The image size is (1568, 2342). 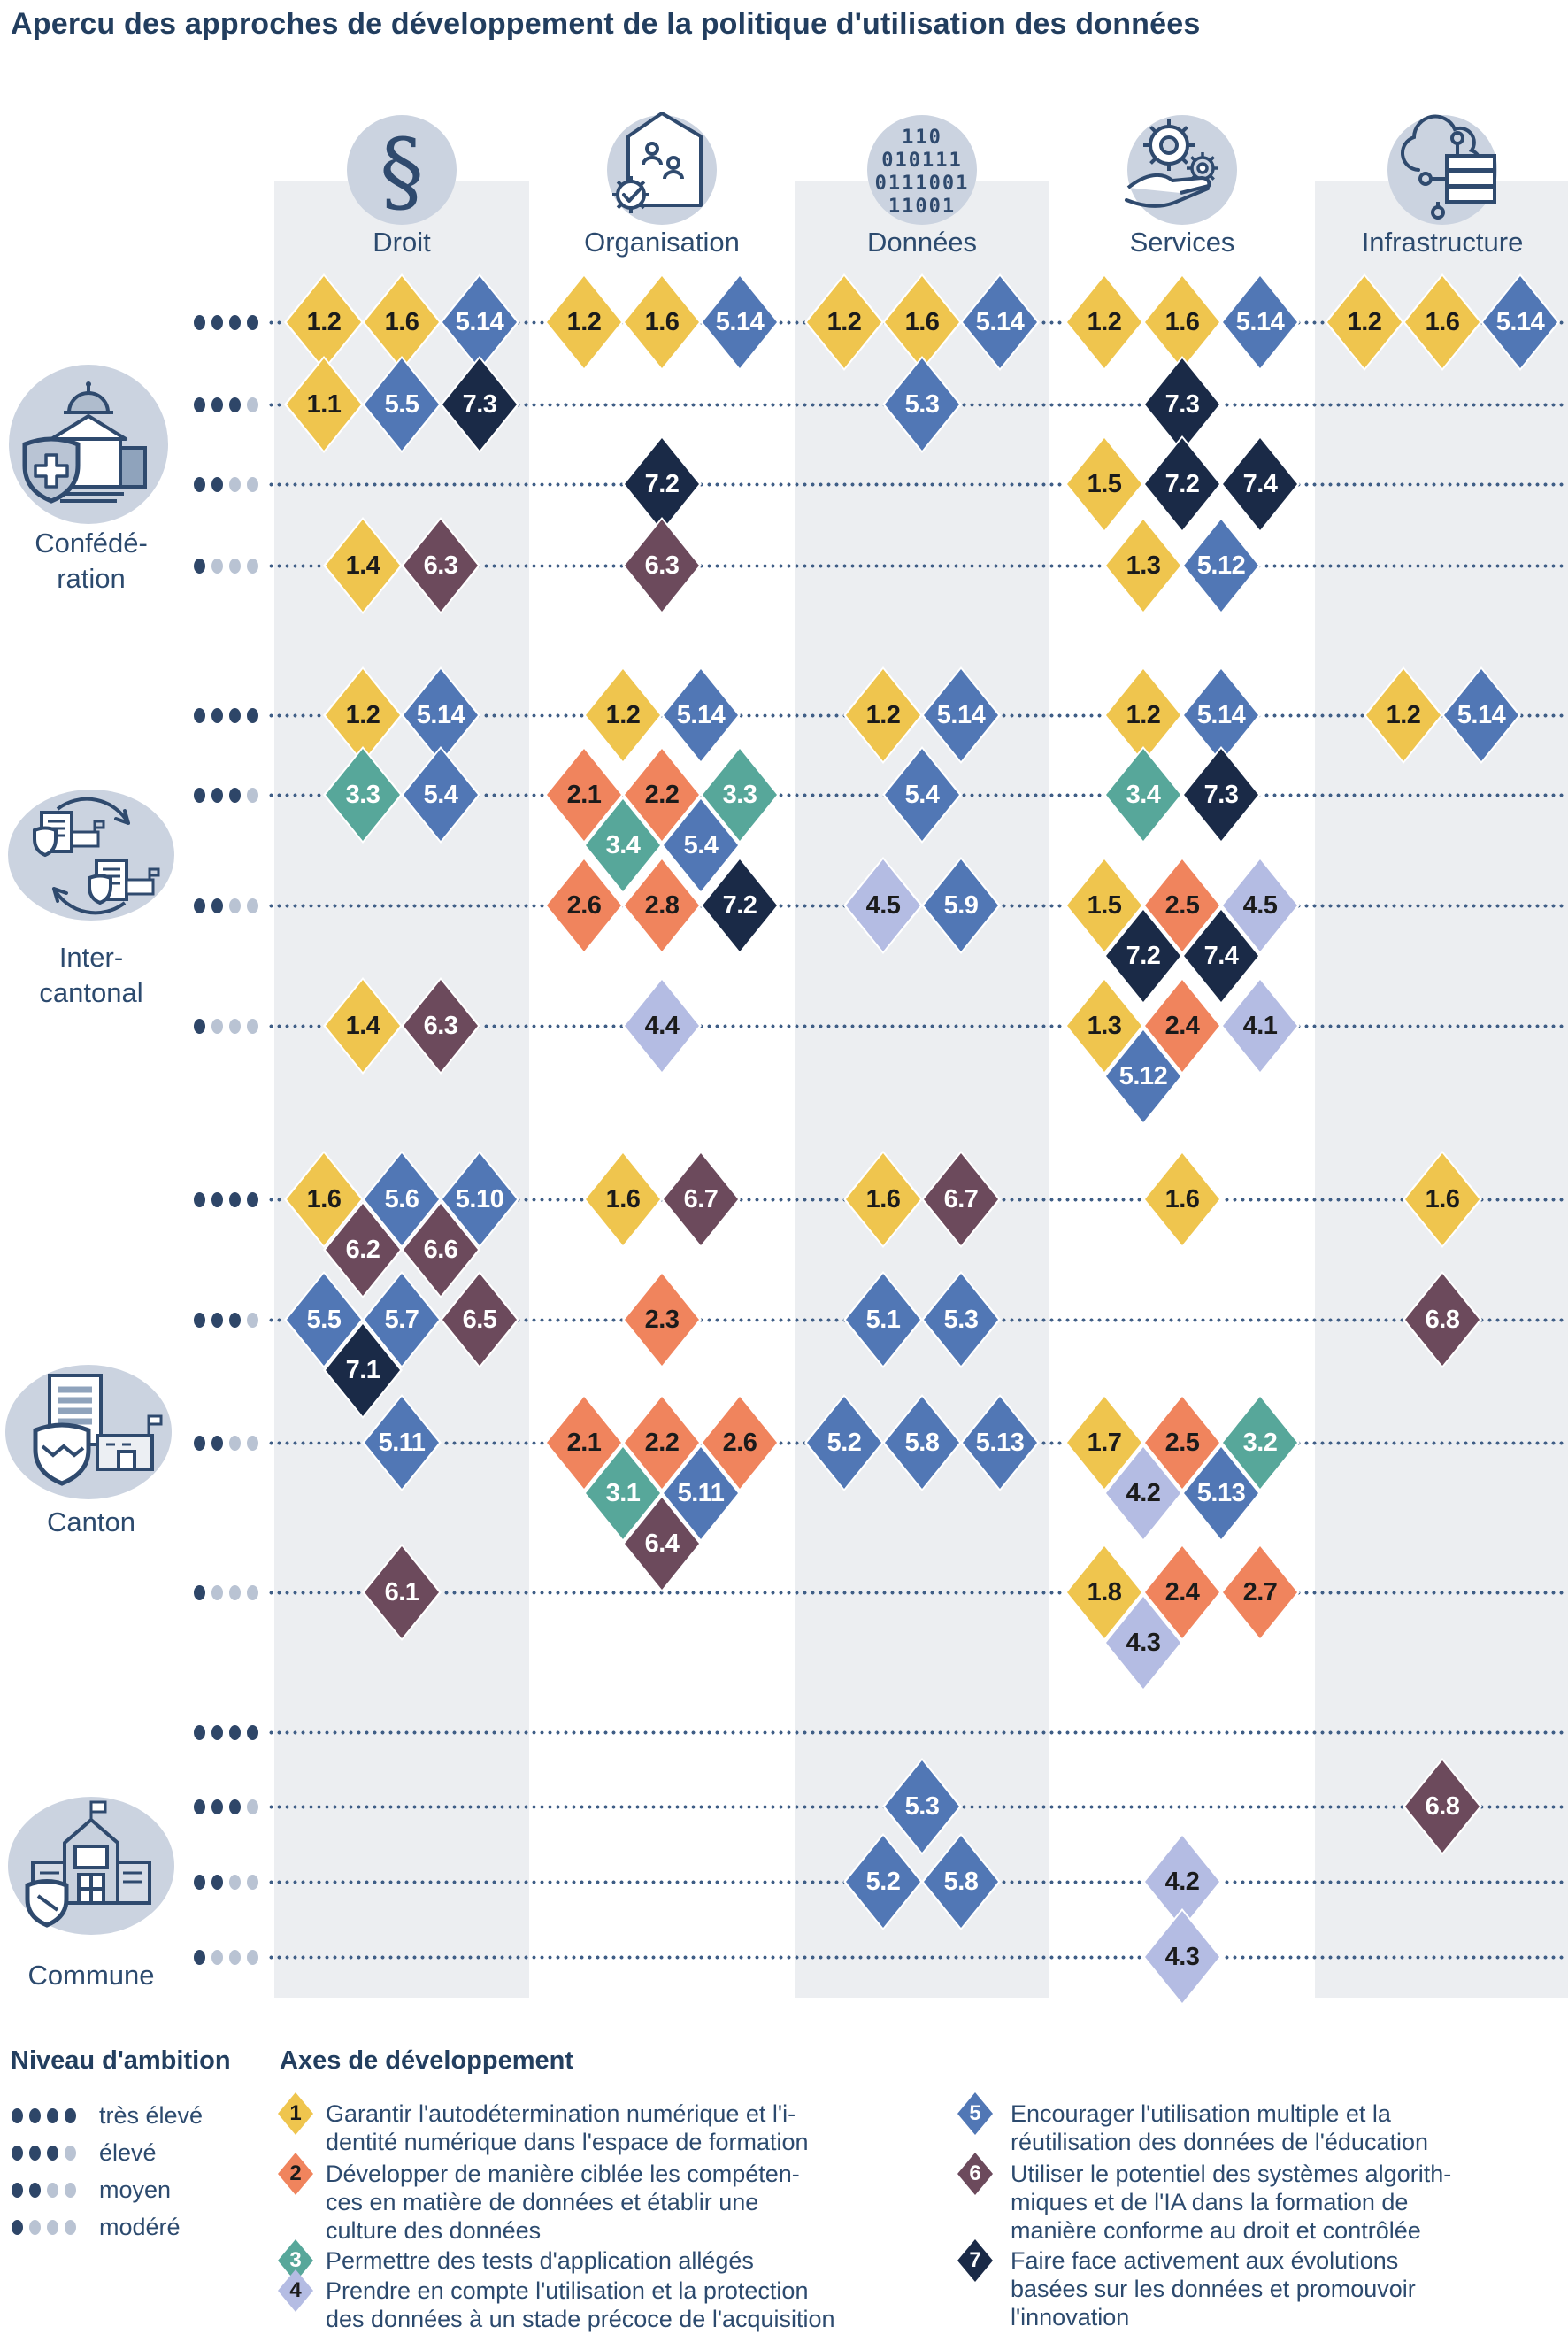 What do you see at coordinates (295, 2174) in the screenshot?
I see `legend-axis-diamond: 2` at bounding box center [295, 2174].